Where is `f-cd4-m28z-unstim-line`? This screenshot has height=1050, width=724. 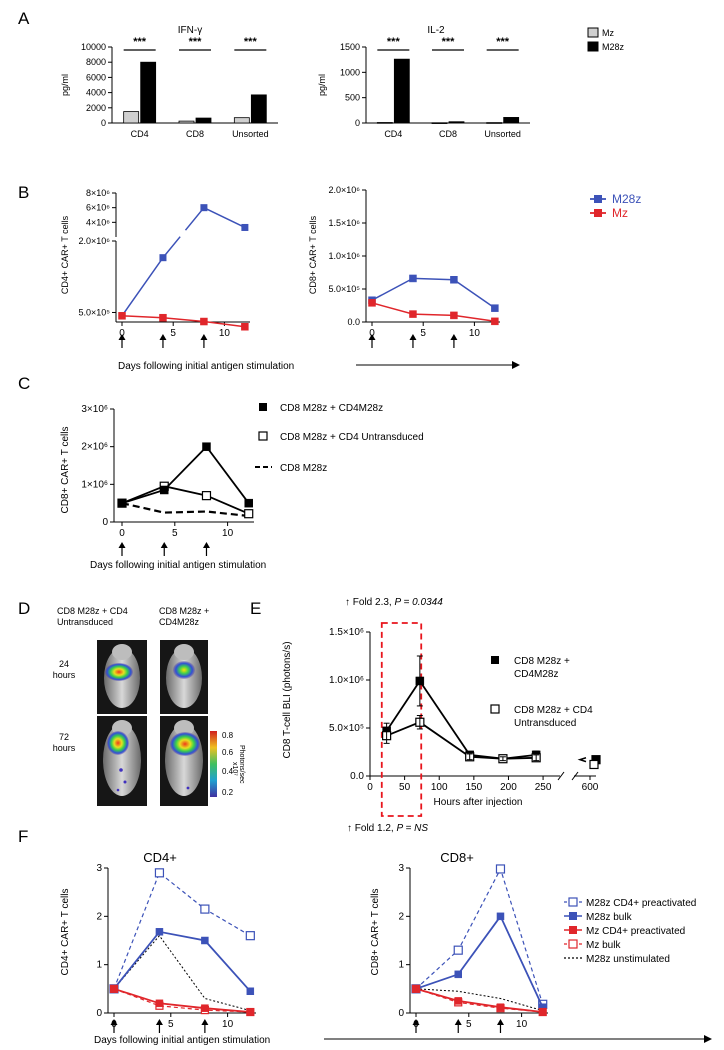 f-cd4-m28z-unstim-line is located at coordinates (182, 973).